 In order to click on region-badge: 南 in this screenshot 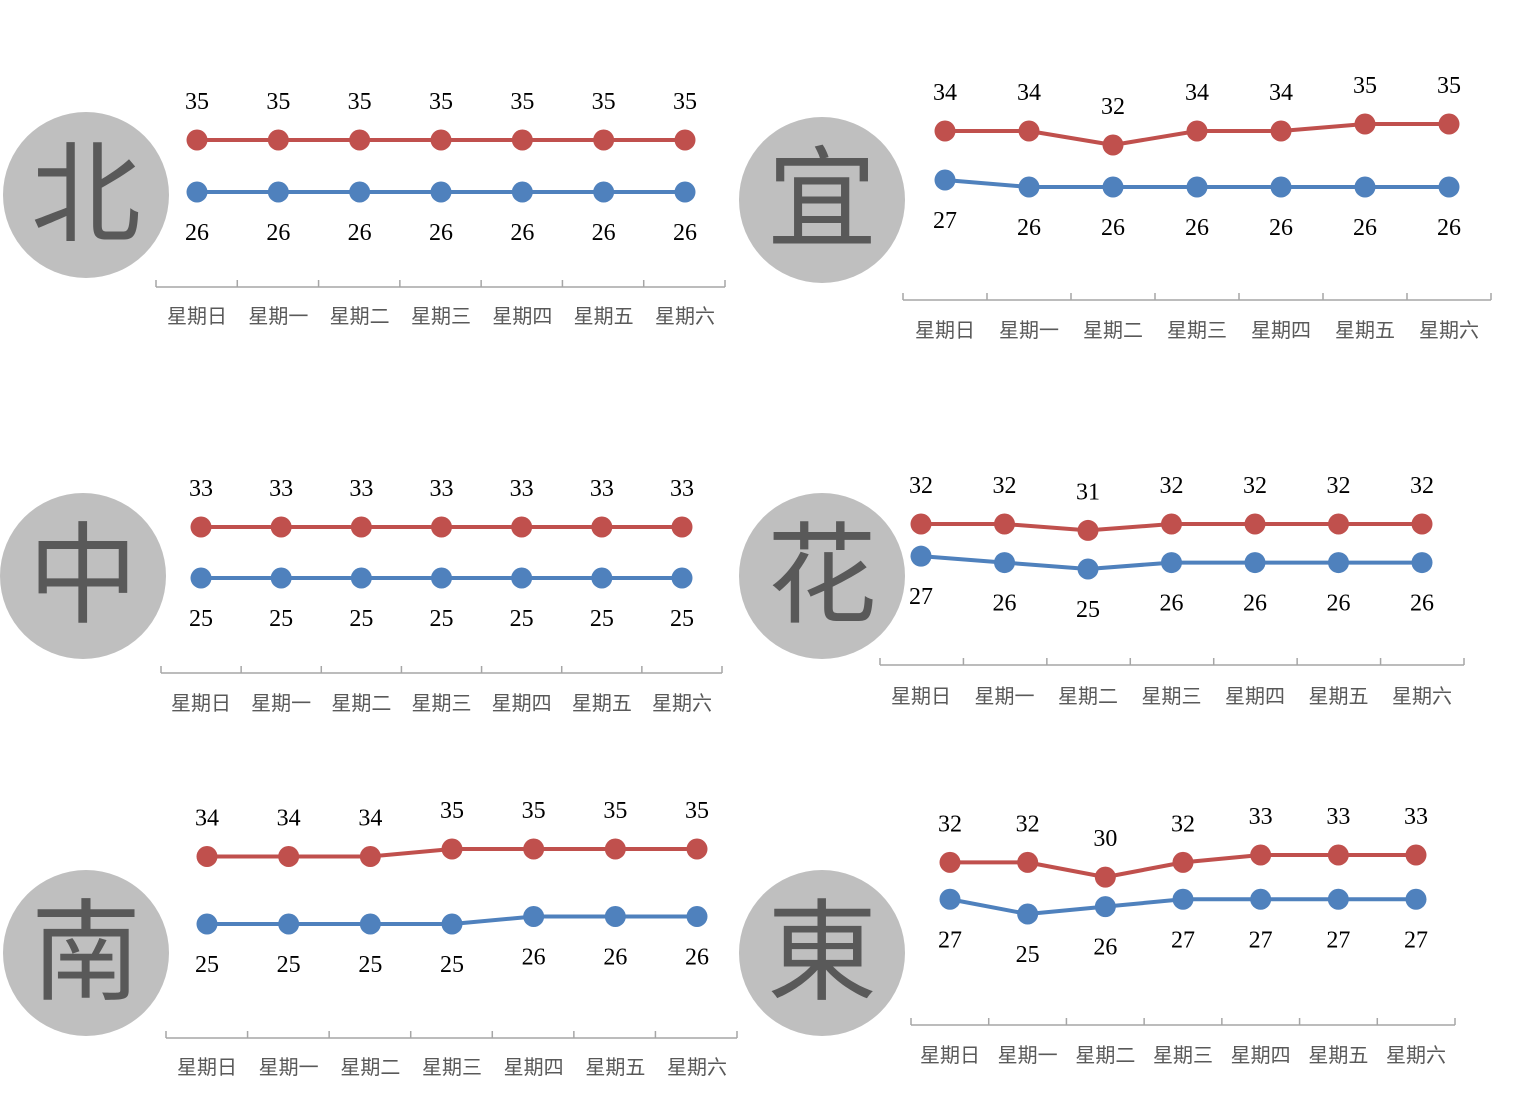, I will do `click(86, 953)`.